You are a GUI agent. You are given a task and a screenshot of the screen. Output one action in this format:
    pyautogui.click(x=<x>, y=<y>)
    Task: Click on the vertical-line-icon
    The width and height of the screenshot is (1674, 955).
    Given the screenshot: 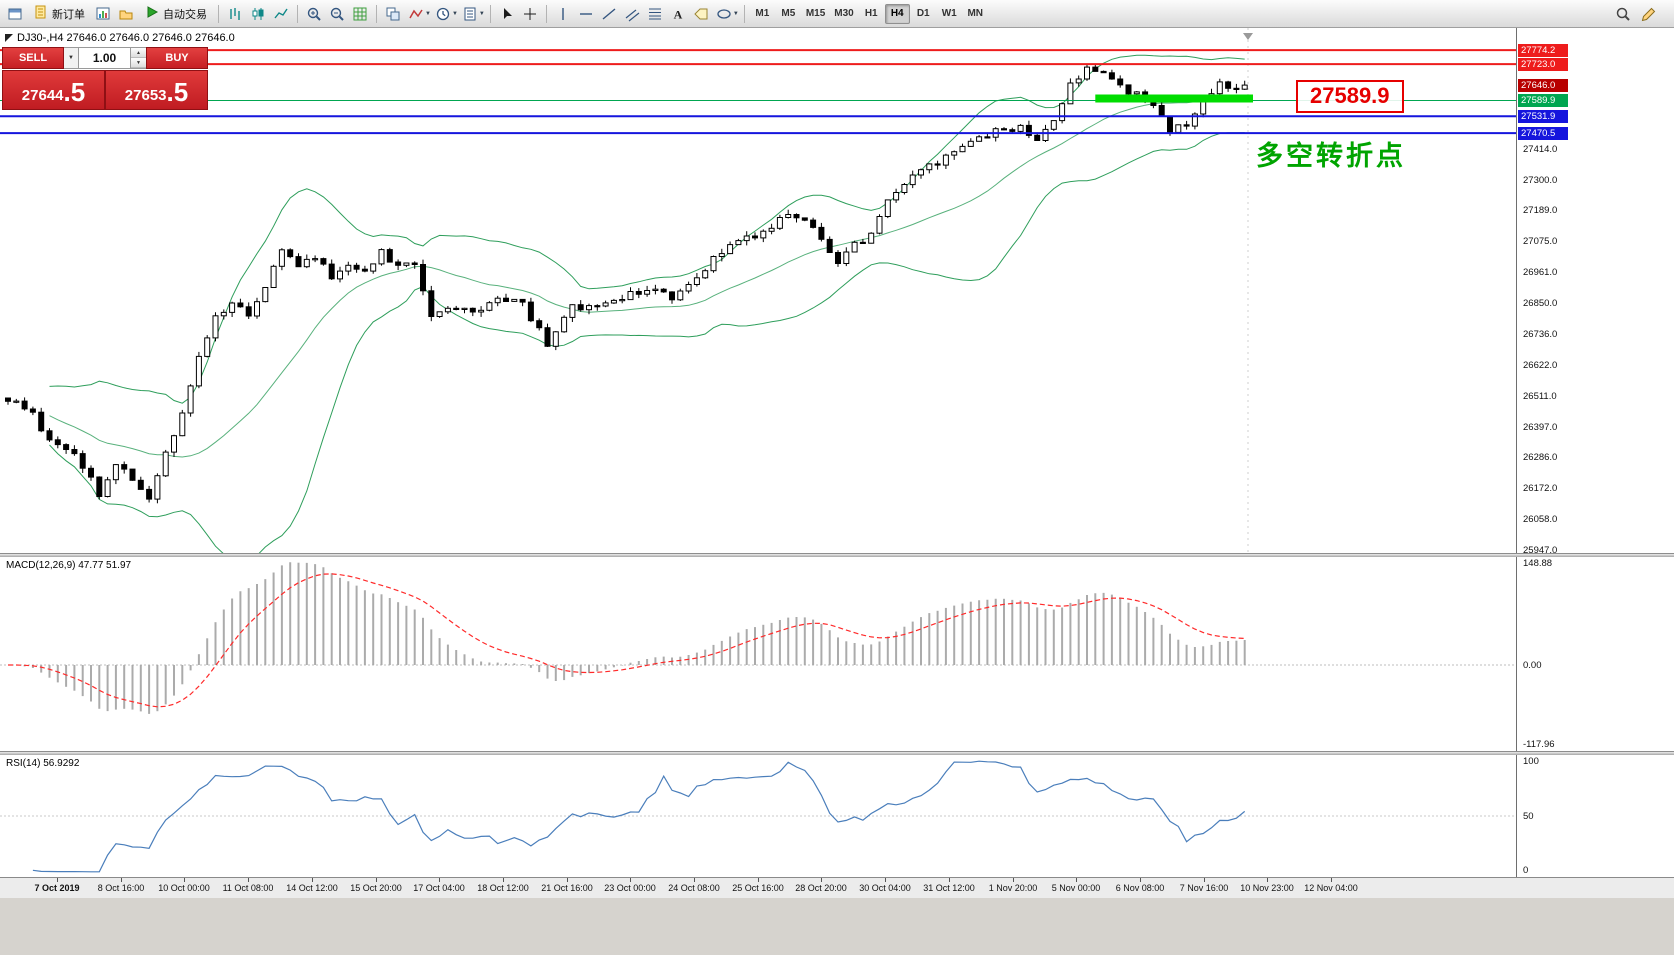 What is the action you would take?
    pyautogui.click(x=563, y=14)
    